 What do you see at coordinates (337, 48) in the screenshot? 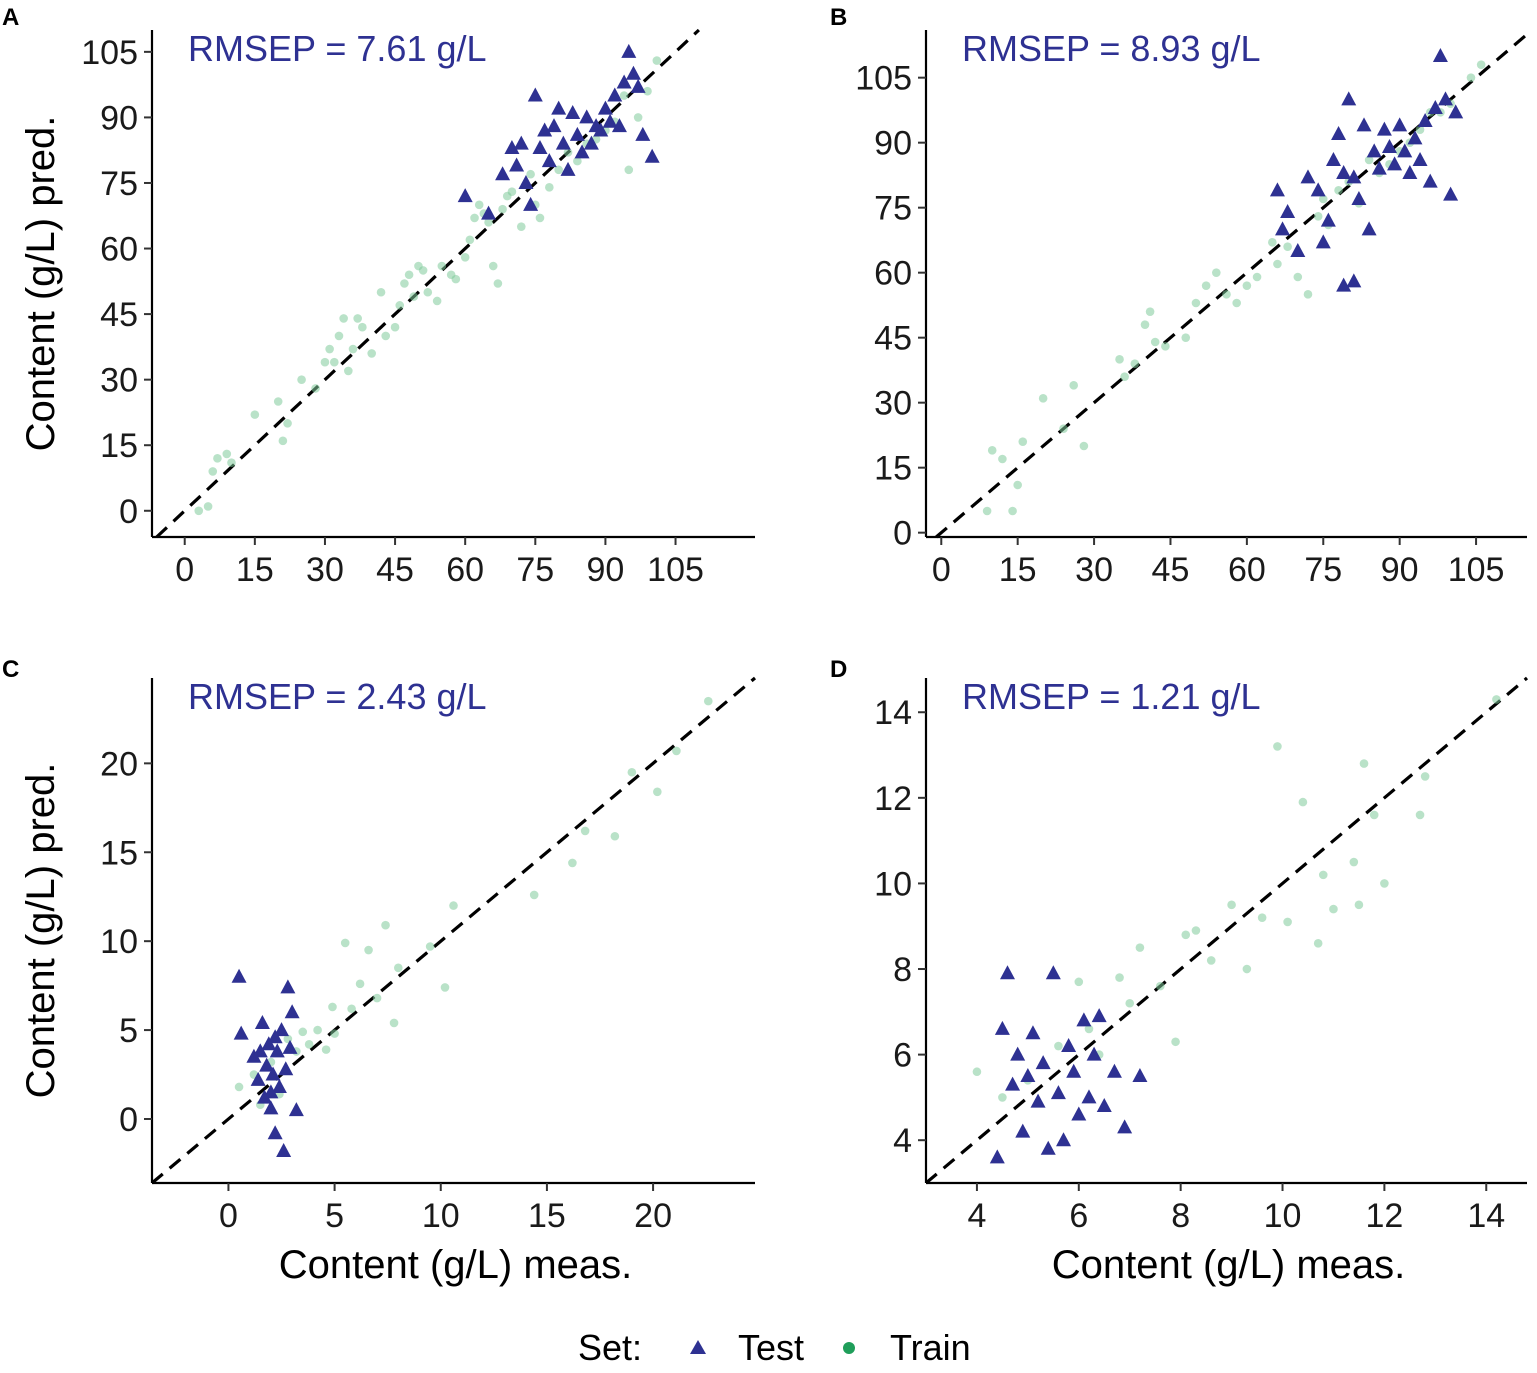
I see `panel-a-rmsep-annotation: RMSEP = 7.61 g/L` at bounding box center [337, 48].